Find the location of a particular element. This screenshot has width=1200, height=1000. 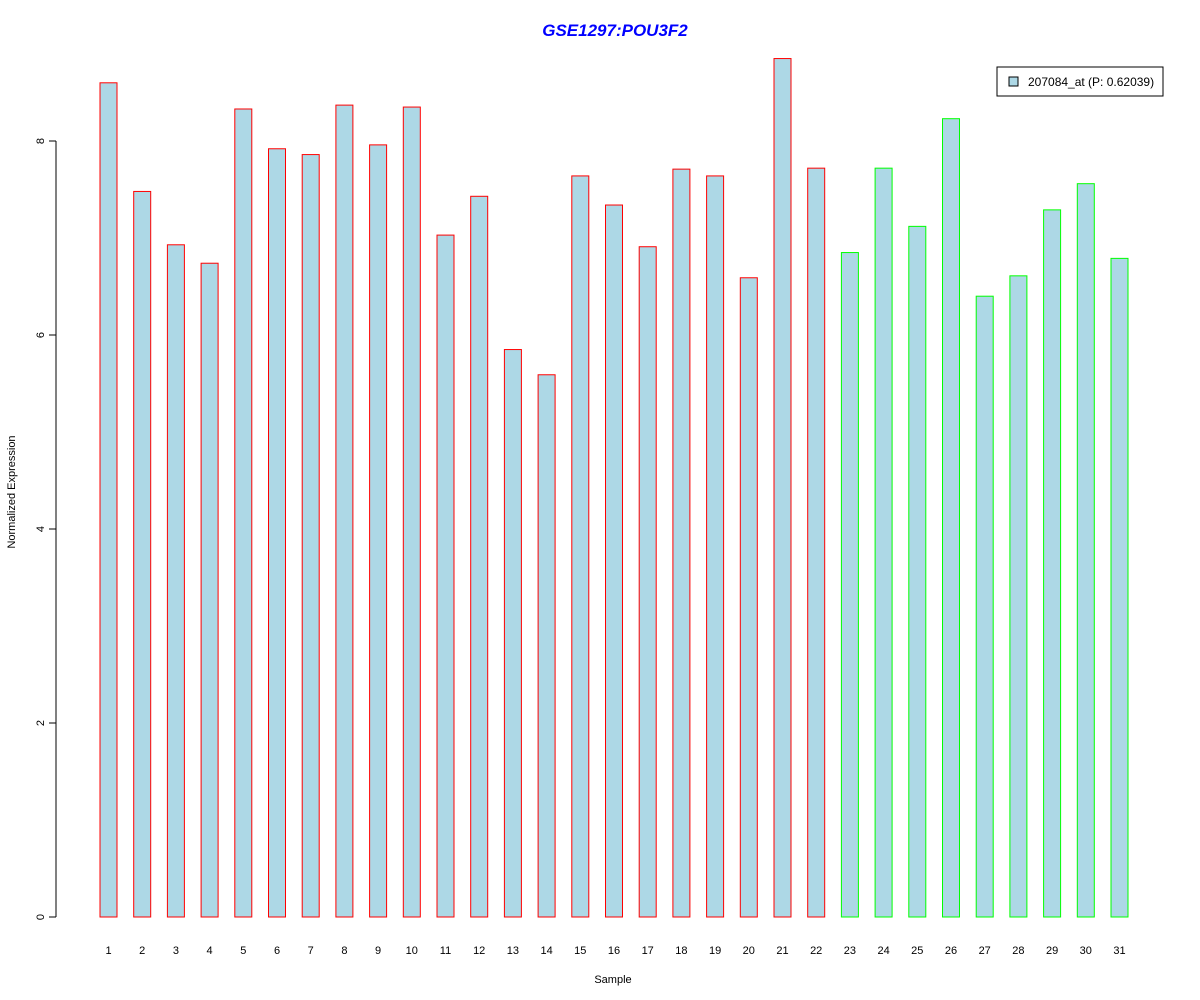

x-tick-label: 10 is located at coordinates (412, 951).